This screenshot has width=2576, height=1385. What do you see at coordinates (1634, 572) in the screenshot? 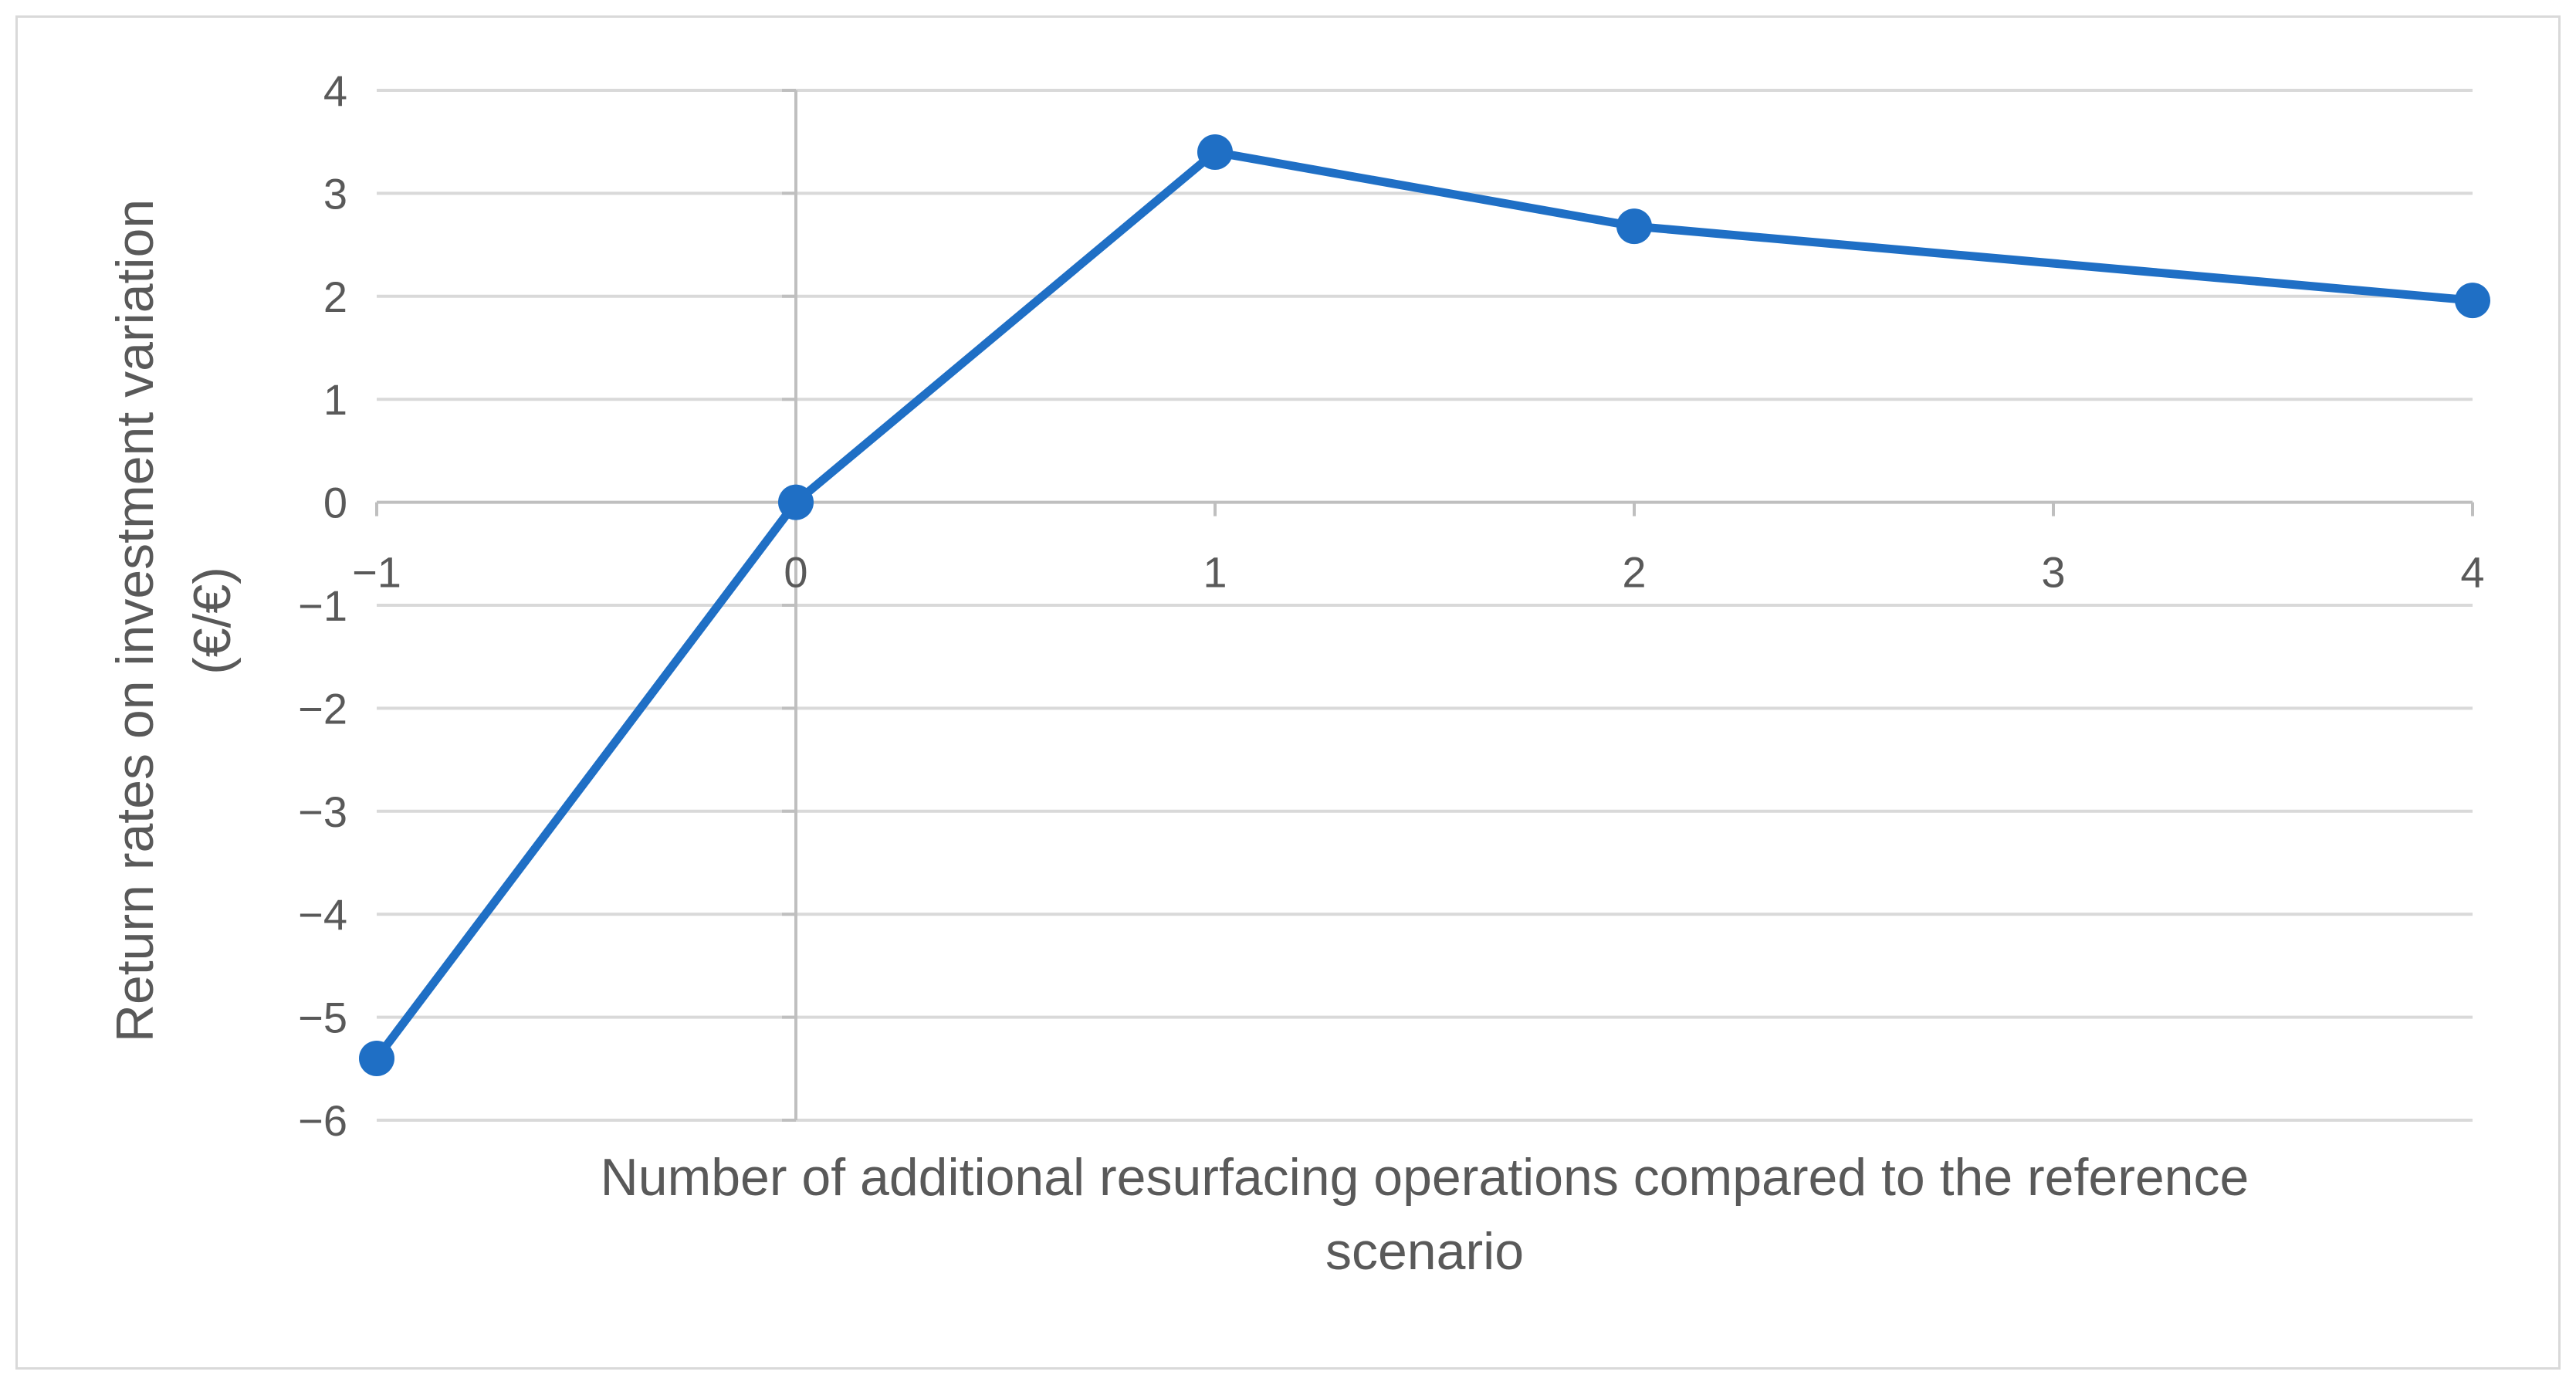
I see `x-tick-label-3: 2` at bounding box center [1634, 572].